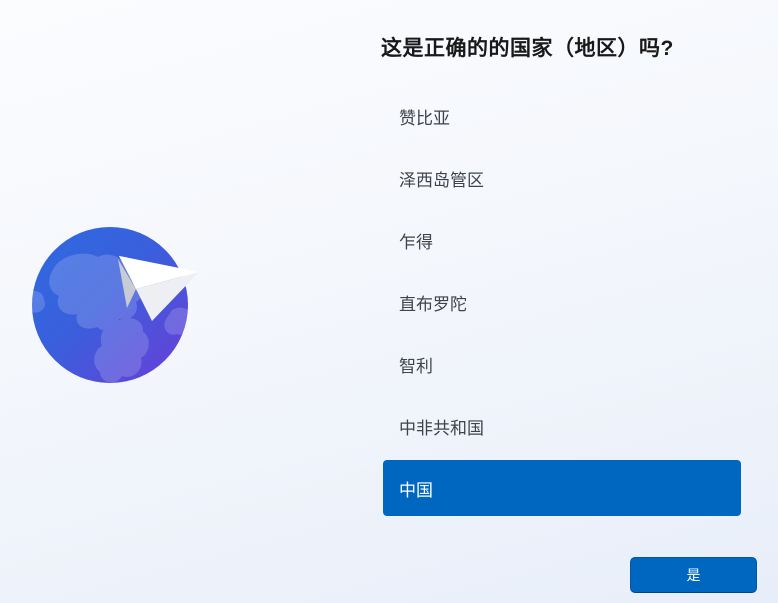  Describe the element at coordinates (424, 118) in the screenshot. I see `country-option: 赞比亚` at that location.